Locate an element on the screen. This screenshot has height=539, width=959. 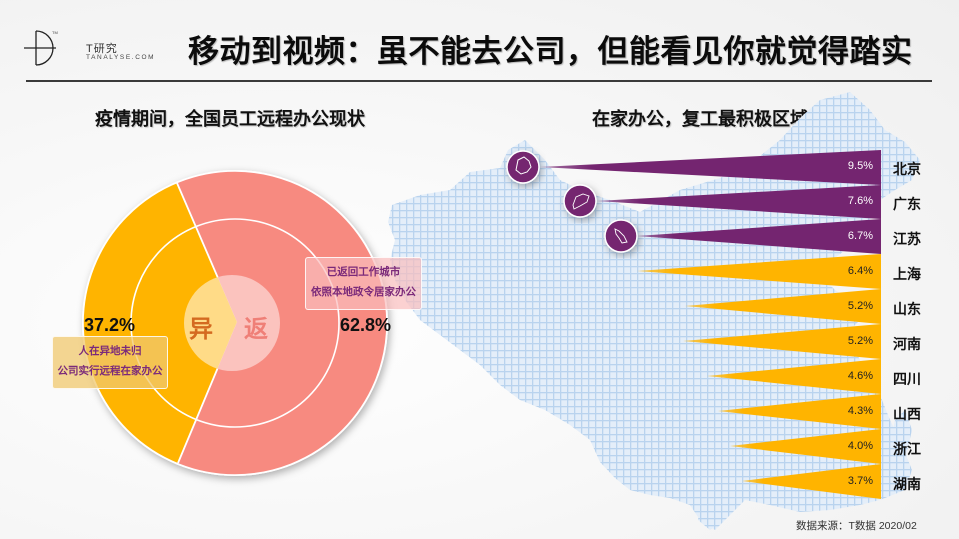
left-section-title: 疫情期间，全国员工远程办公现状 is located at coordinates (230, 119).